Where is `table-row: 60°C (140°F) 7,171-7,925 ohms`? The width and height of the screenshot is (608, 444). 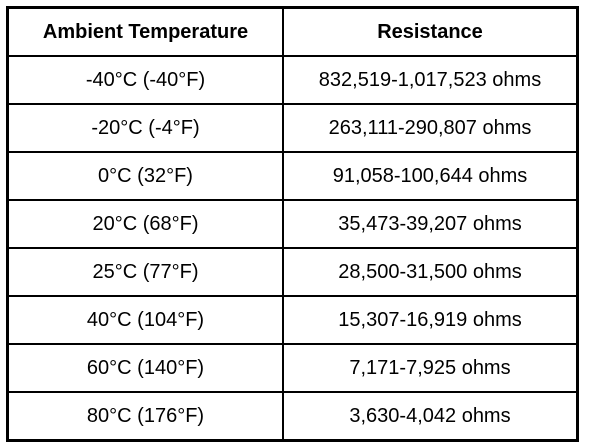
table-row: 60°C (140°F) 7,171-7,925 ohms is located at coordinates (292, 368).